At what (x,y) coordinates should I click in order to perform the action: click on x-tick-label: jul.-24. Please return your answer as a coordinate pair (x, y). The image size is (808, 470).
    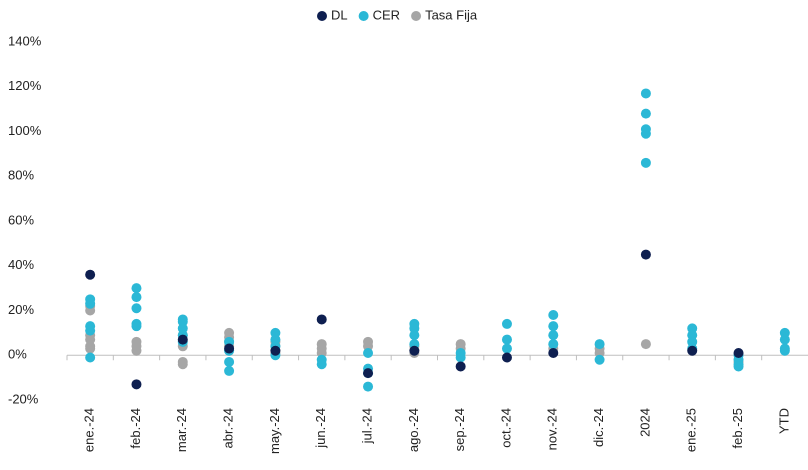
    Looking at the image, I should click on (366, 426).